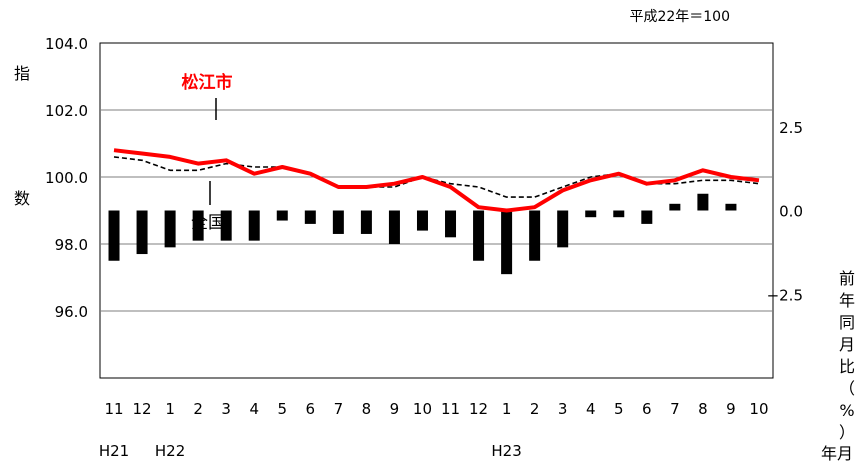 Image resolution: width=860 pixels, height=465 pixels. What do you see at coordinates (422, 234) in the screenshot?
I see `bars-layer` at bounding box center [422, 234].